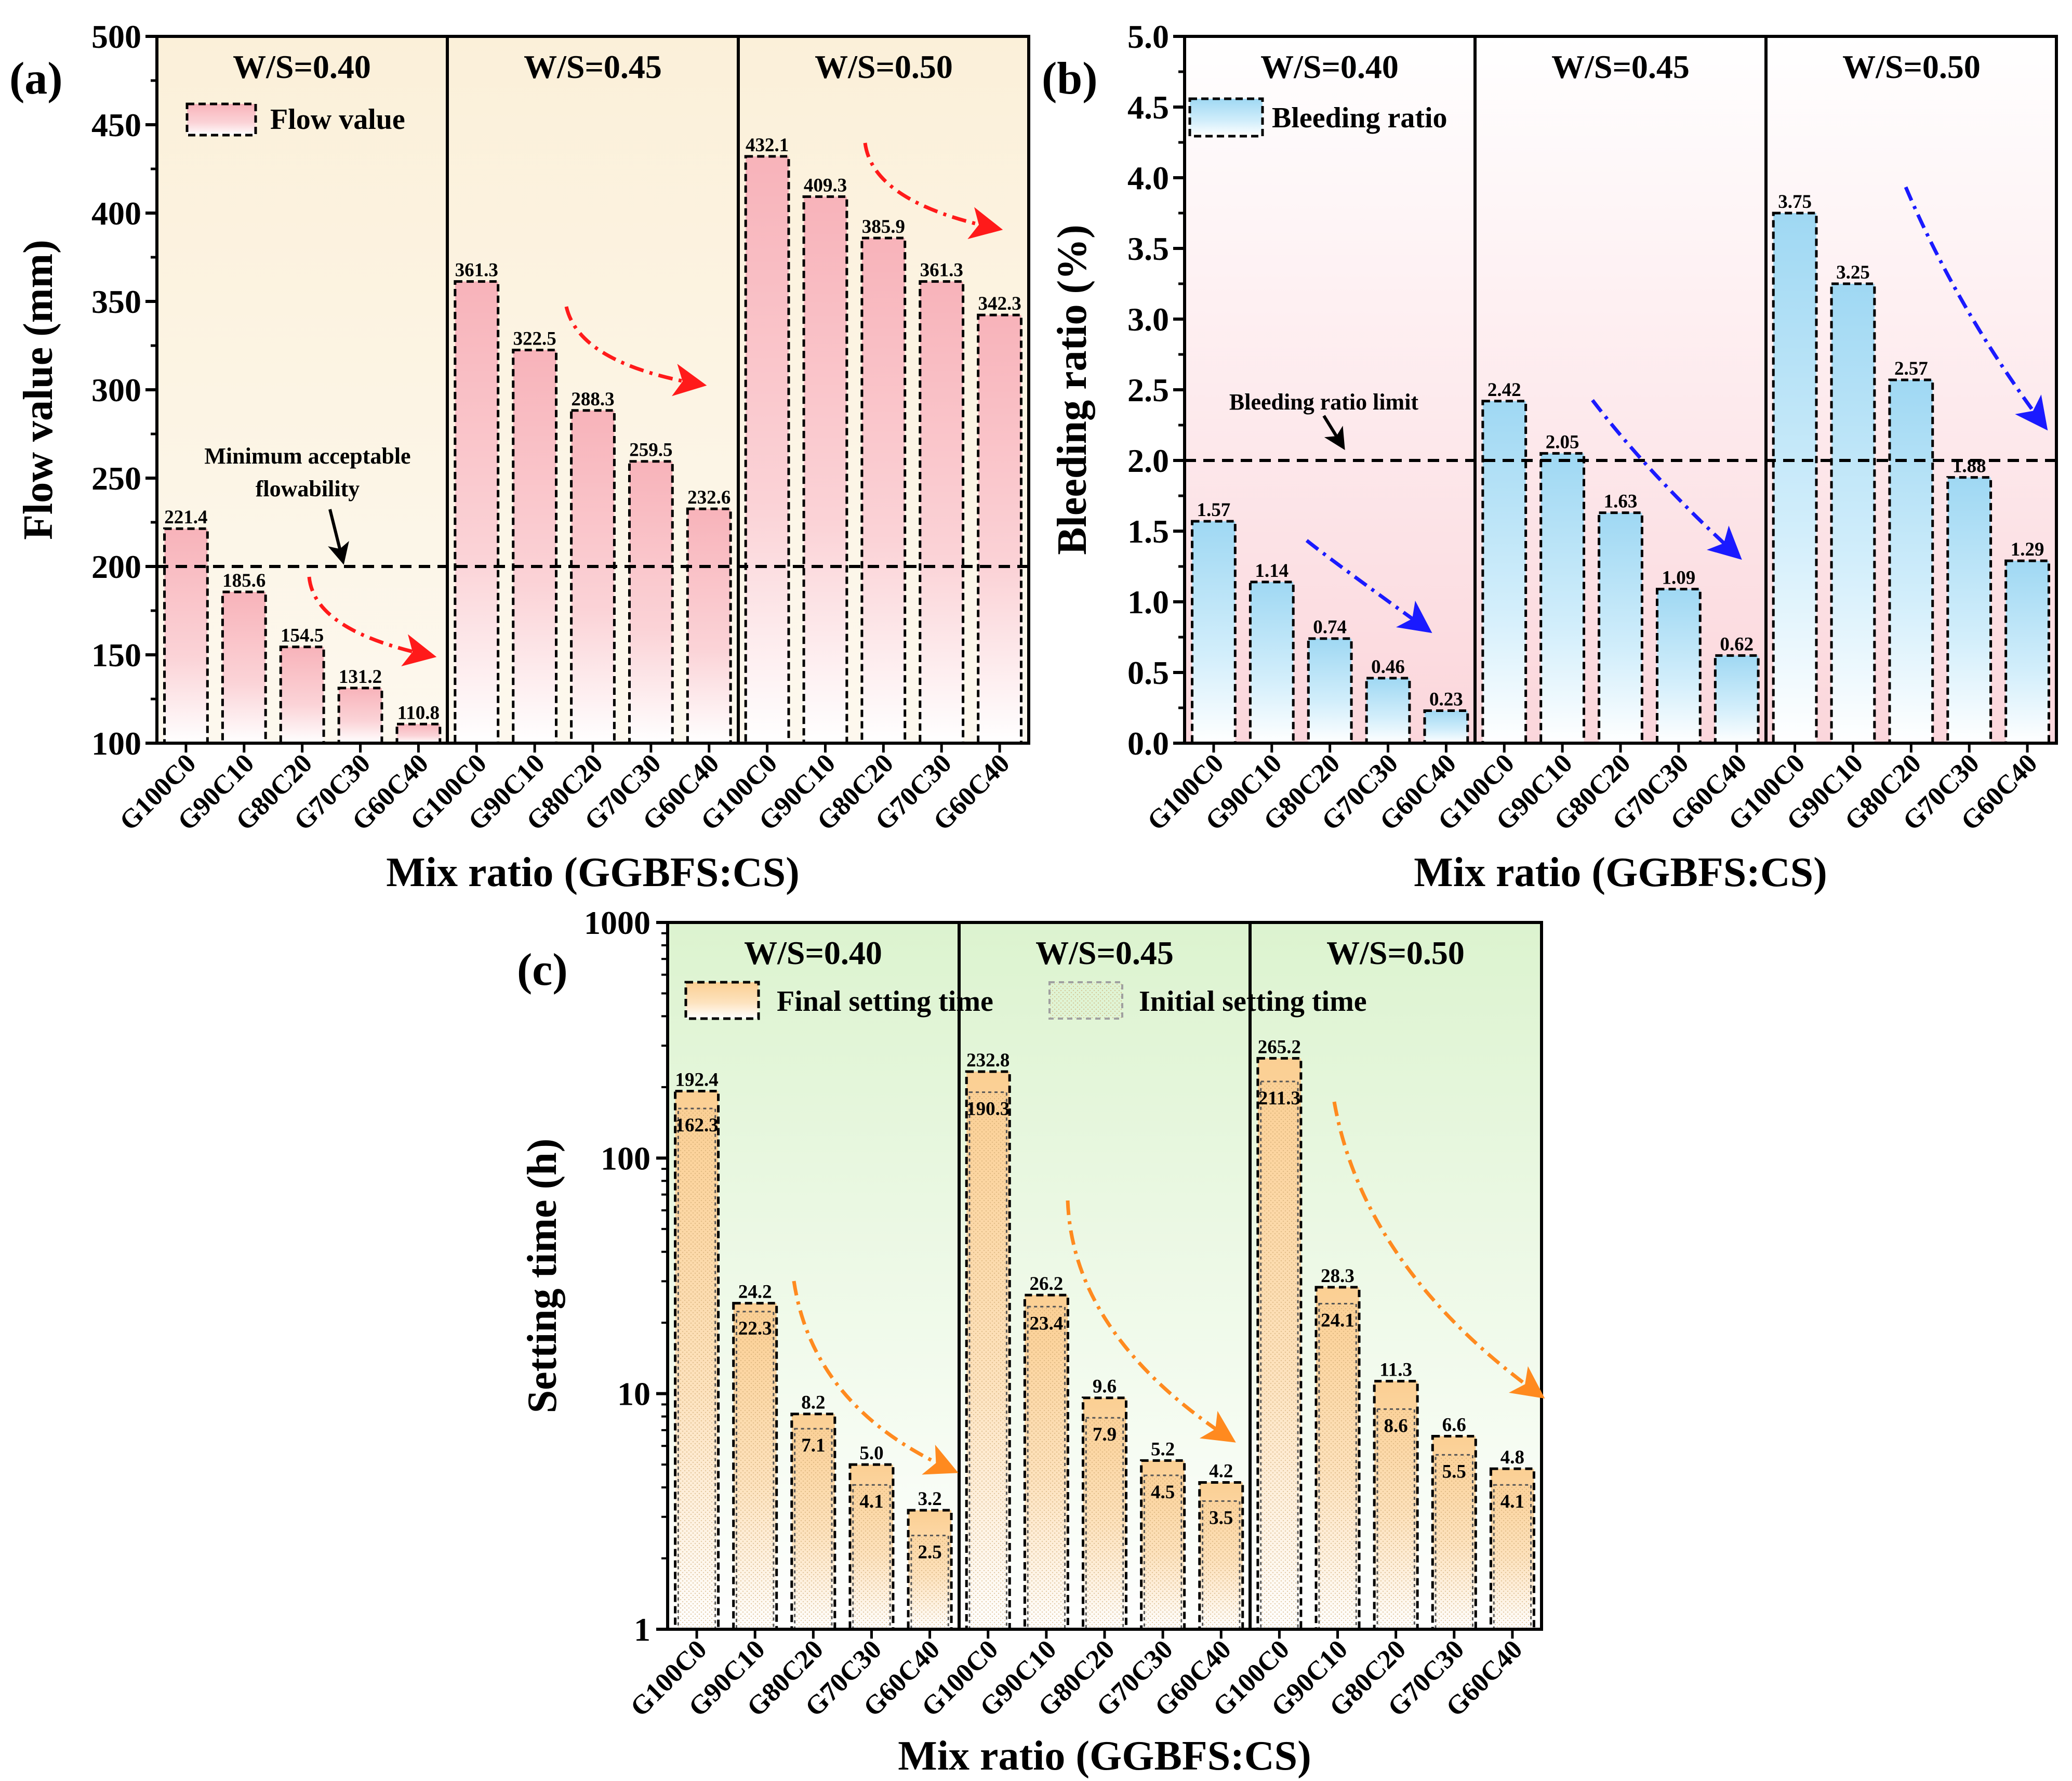 The width and height of the screenshot is (2072, 1781). I want to click on bar-value-label: 432.1, so click(767, 145).